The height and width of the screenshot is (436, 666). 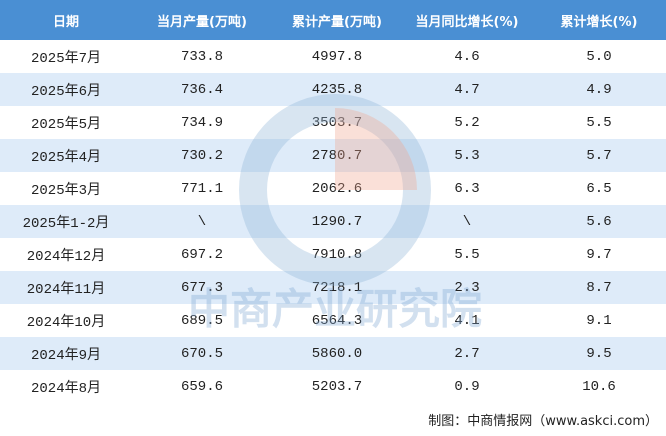 What do you see at coordinates (599, 188) in the screenshot?
I see `table-cell: 6.5` at bounding box center [599, 188].